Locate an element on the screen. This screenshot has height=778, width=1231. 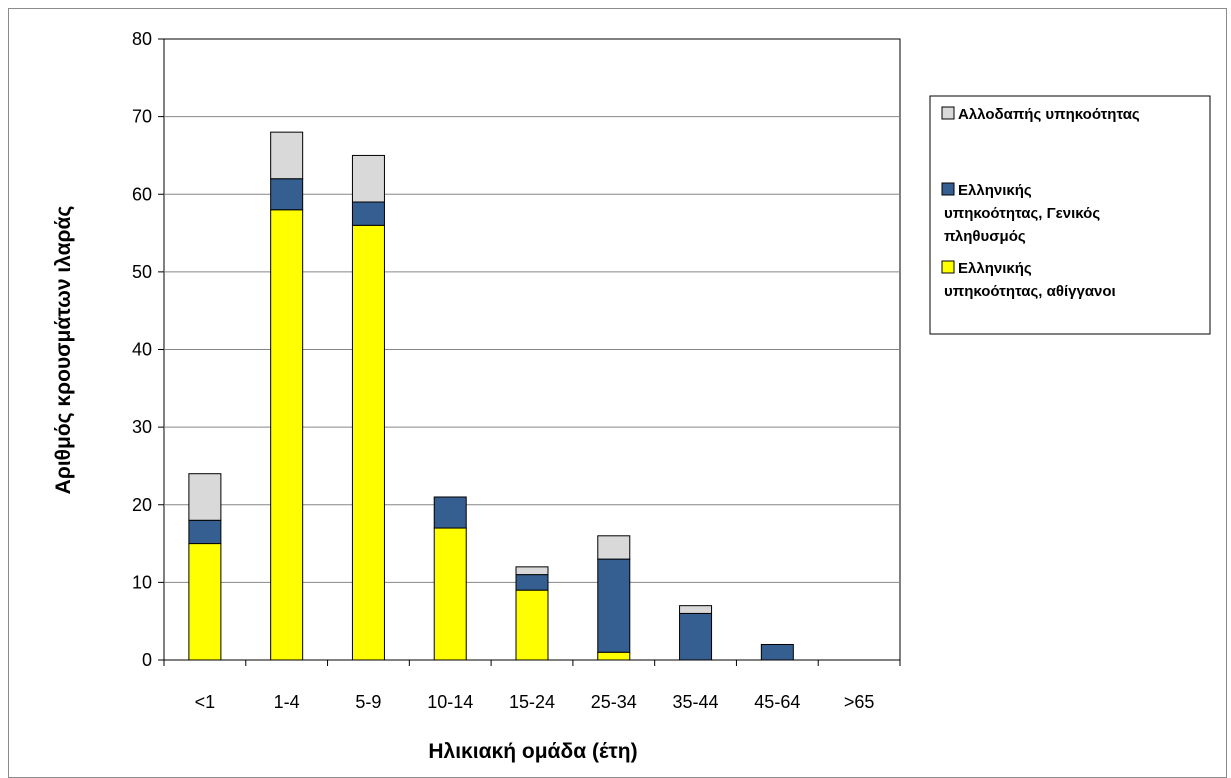
y-tick-label: 20 is located at coordinates (142, 505).